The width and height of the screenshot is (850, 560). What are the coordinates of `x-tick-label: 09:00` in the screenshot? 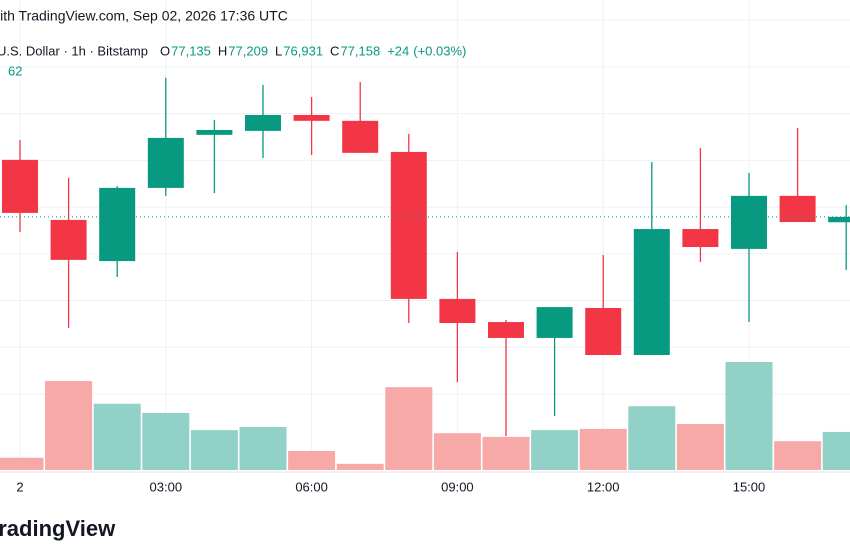 It's located at (457, 486).